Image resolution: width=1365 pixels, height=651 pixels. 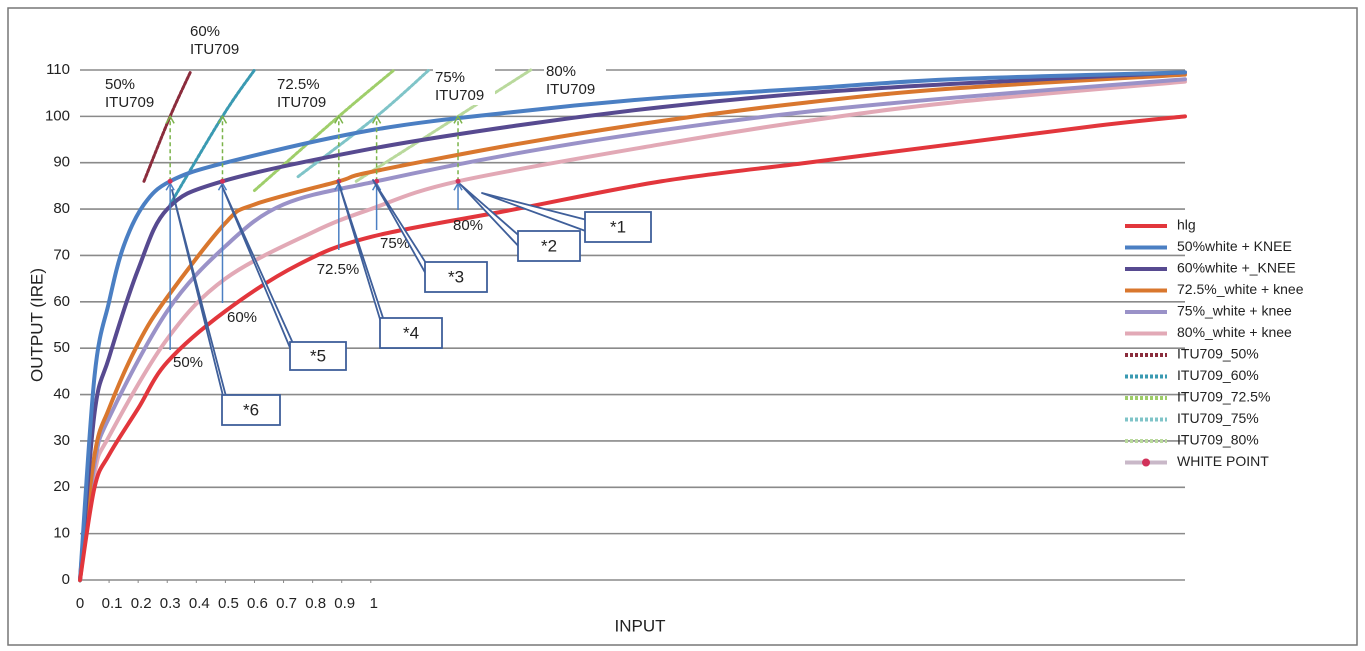 What do you see at coordinates (286, 603) in the screenshot?
I see `x-tick-label: 0.7` at bounding box center [286, 603].